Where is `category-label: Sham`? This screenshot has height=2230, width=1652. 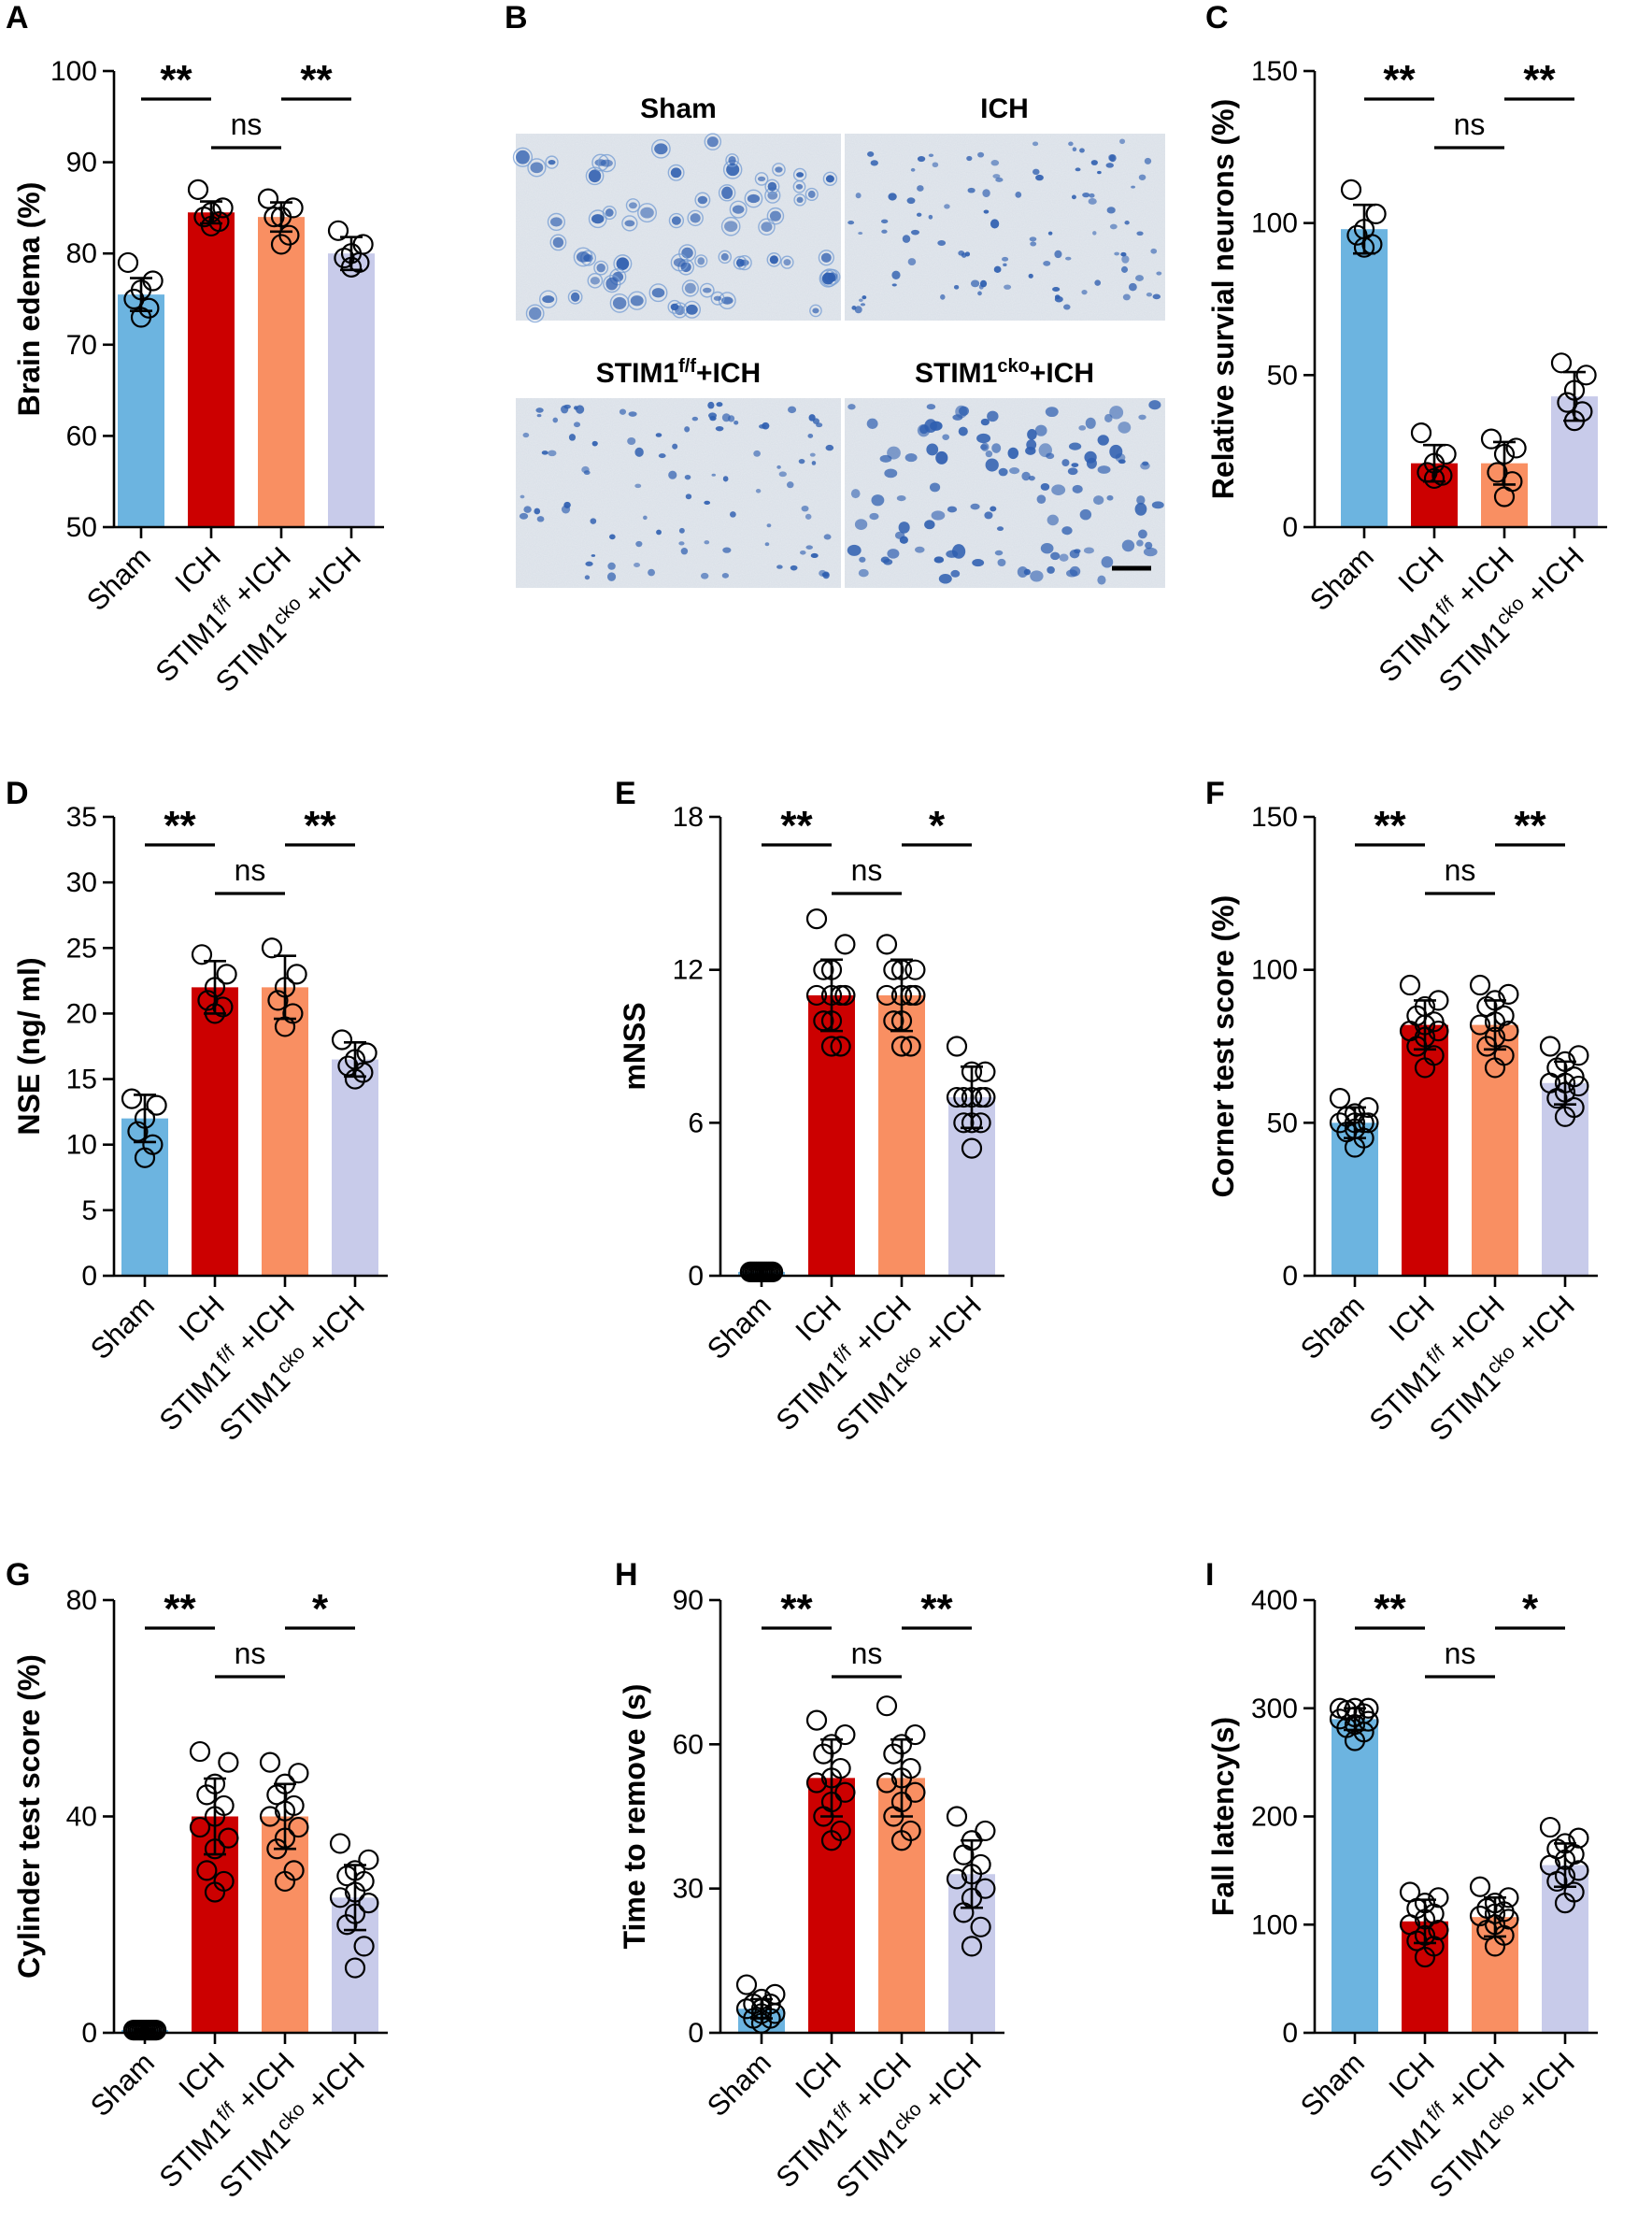 category-label: Sham is located at coordinates (1333, 2084).